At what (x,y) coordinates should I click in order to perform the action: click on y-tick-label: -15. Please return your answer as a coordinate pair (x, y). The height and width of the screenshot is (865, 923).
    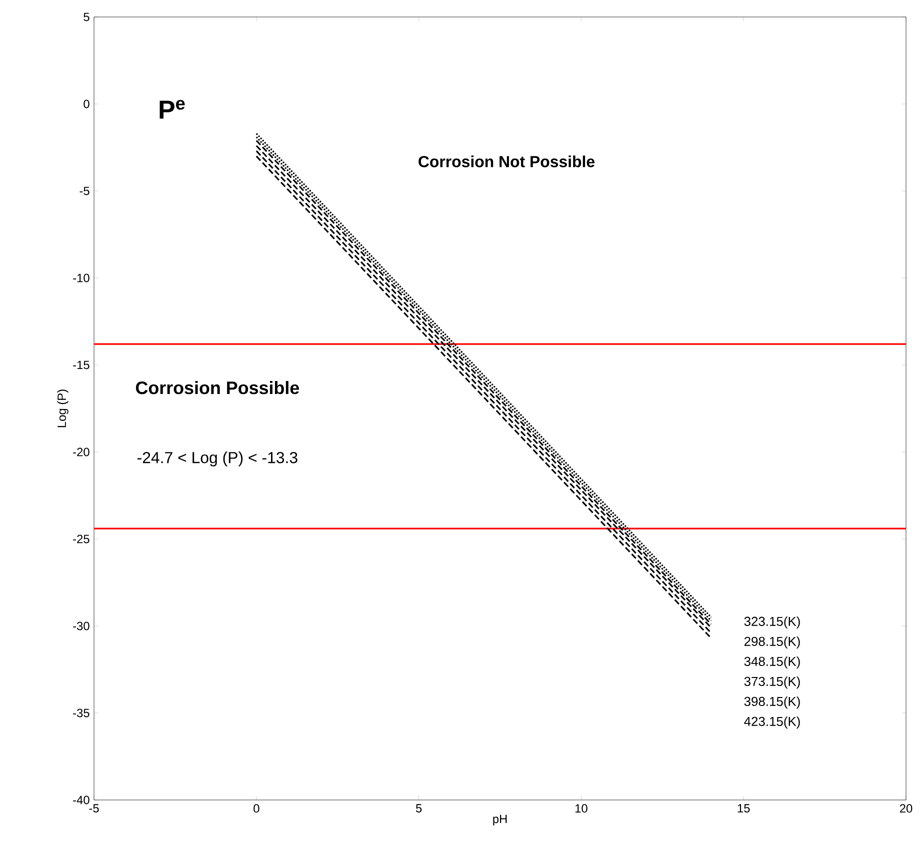
    Looking at the image, I should click on (81, 365).